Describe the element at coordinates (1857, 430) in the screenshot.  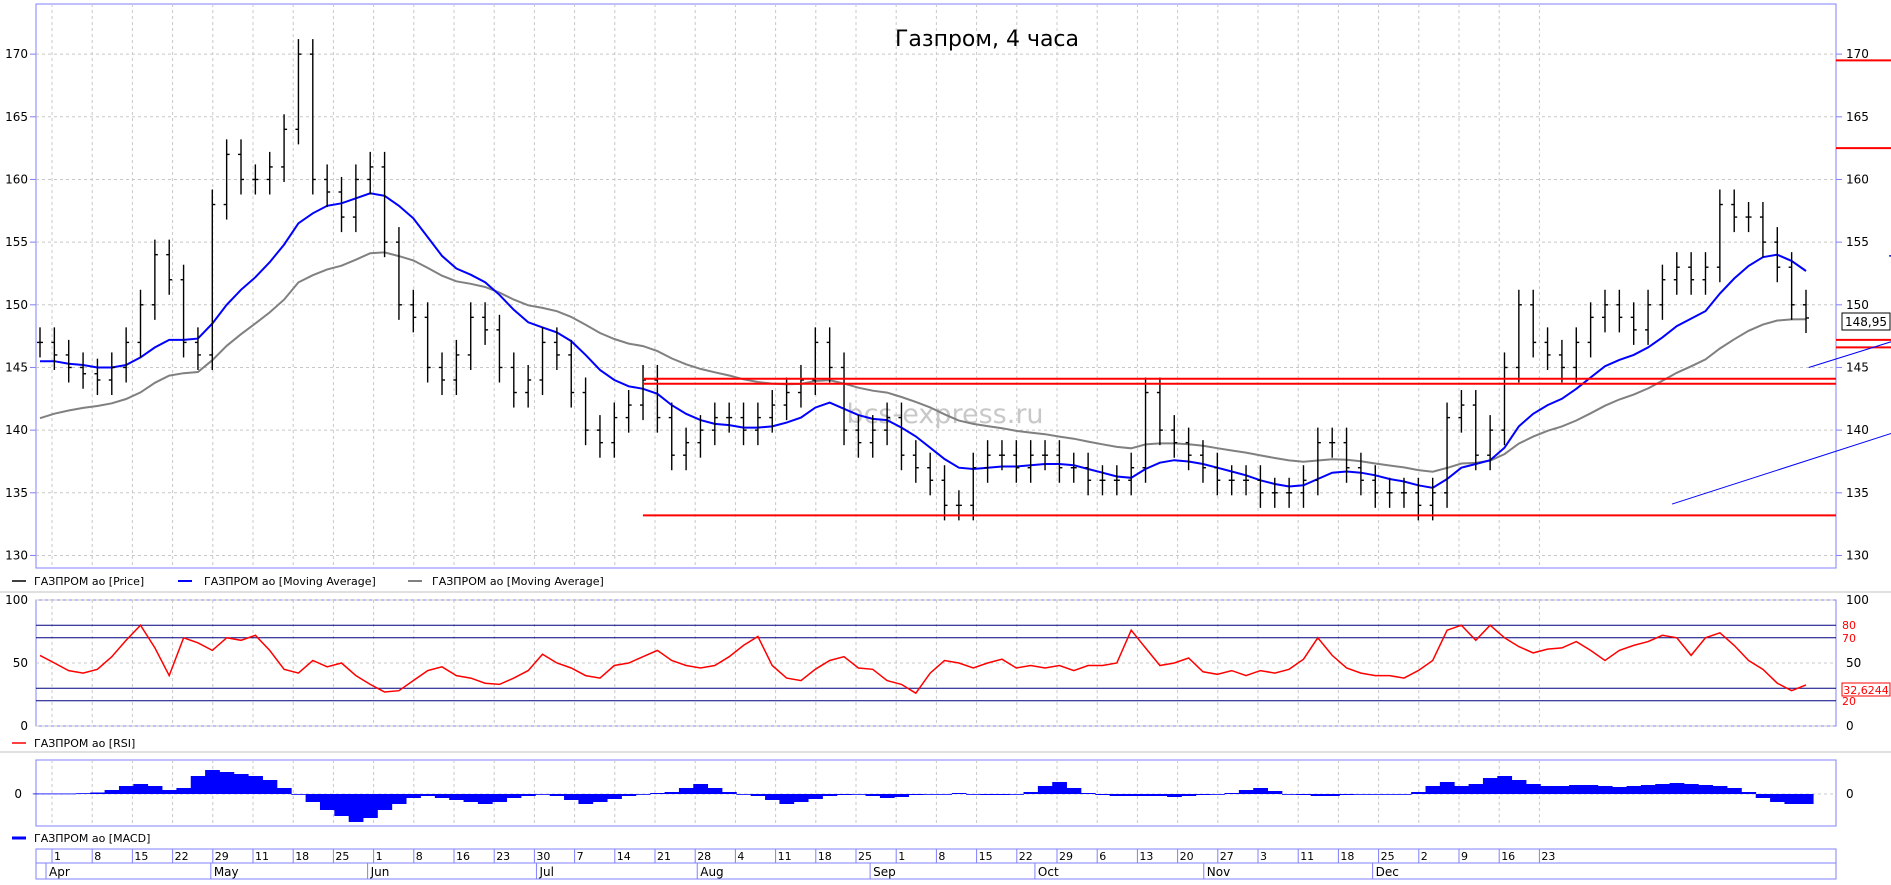
I see `price-ytick-right: 140` at that location.